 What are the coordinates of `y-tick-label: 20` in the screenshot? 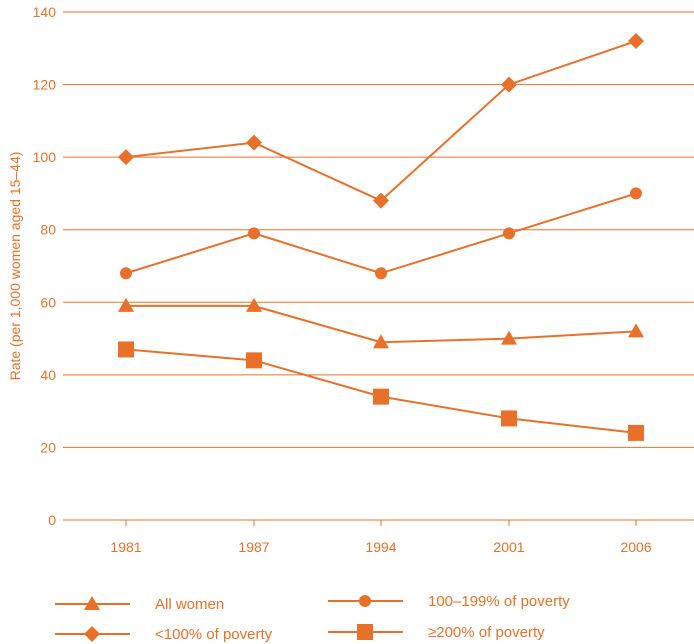 It's located at (48, 447).